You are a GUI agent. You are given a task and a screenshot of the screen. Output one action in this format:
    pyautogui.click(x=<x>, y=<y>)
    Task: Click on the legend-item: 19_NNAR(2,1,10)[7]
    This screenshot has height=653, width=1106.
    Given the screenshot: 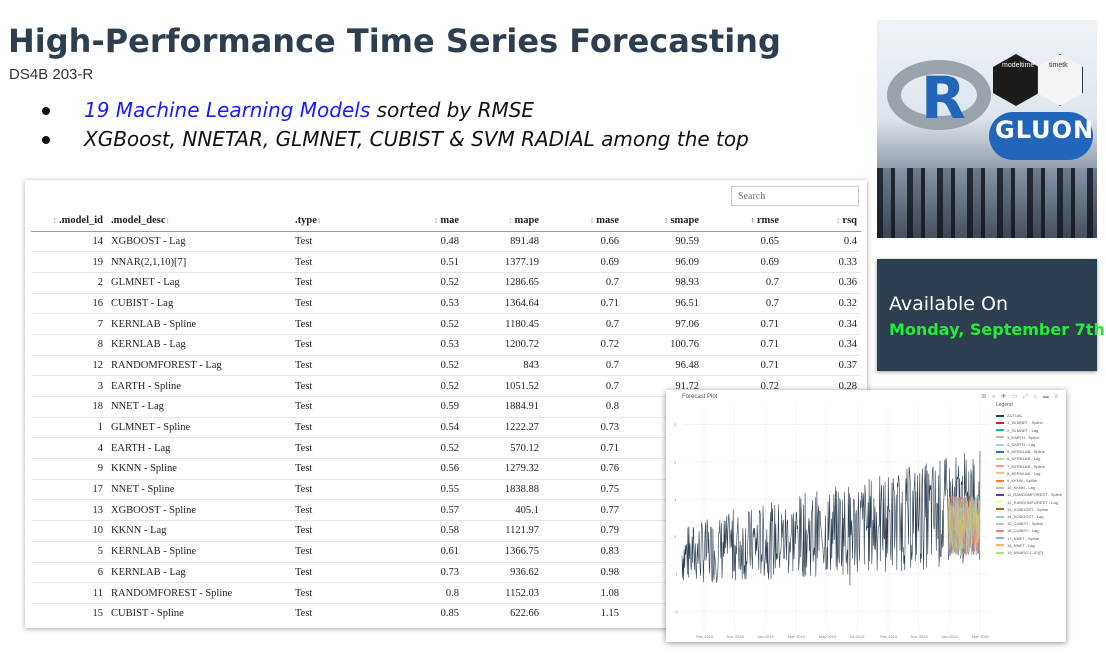 What is the action you would take?
    pyautogui.click(x=1029, y=552)
    